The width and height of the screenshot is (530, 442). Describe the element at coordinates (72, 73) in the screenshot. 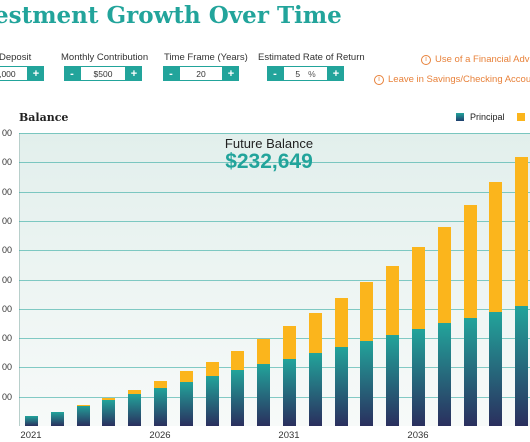

I see `contribution-minus-button: -` at that location.